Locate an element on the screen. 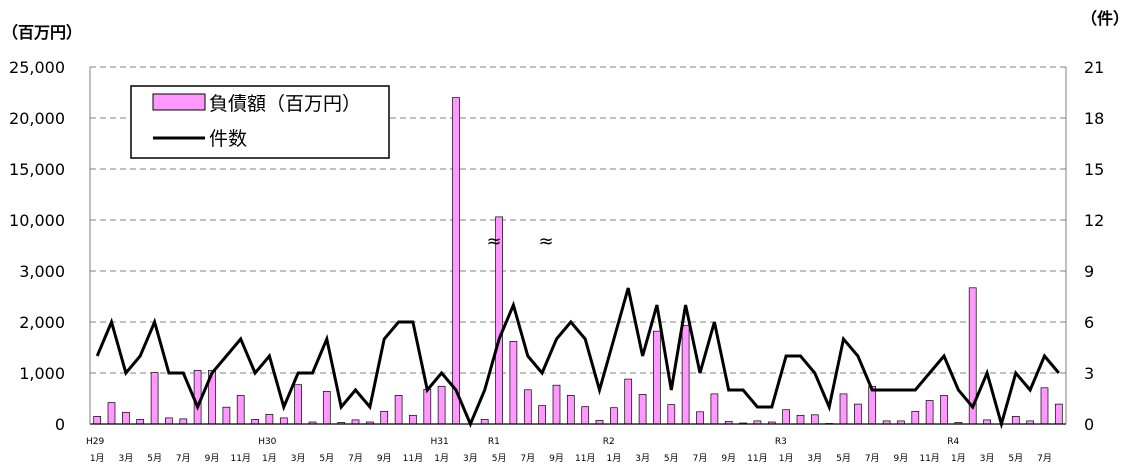 The width and height of the screenshot is (1131, 466). era-label: R3 is located at coordinates (781, 442).